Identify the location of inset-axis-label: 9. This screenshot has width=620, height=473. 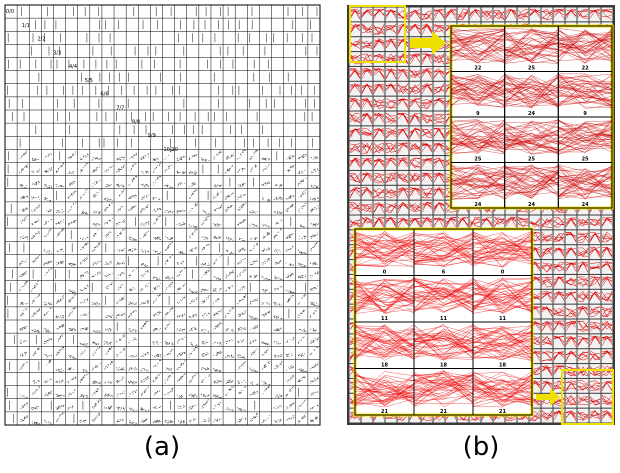
(478, 114).